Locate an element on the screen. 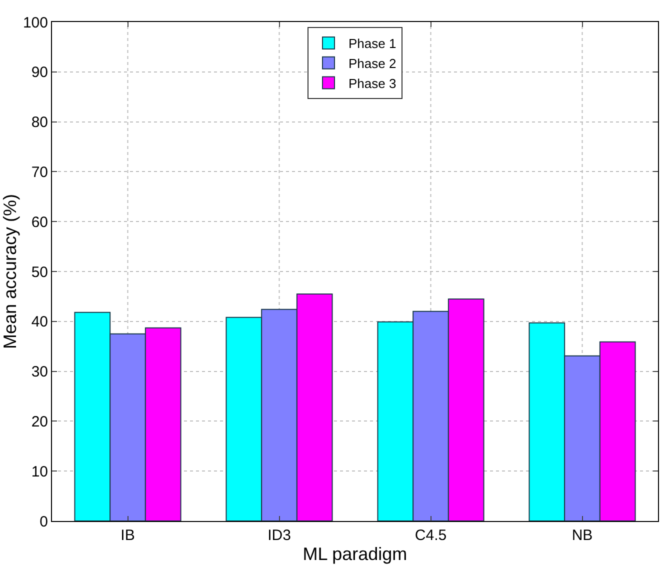  y-tick-label: 80 is located at coordinates (39, 123).